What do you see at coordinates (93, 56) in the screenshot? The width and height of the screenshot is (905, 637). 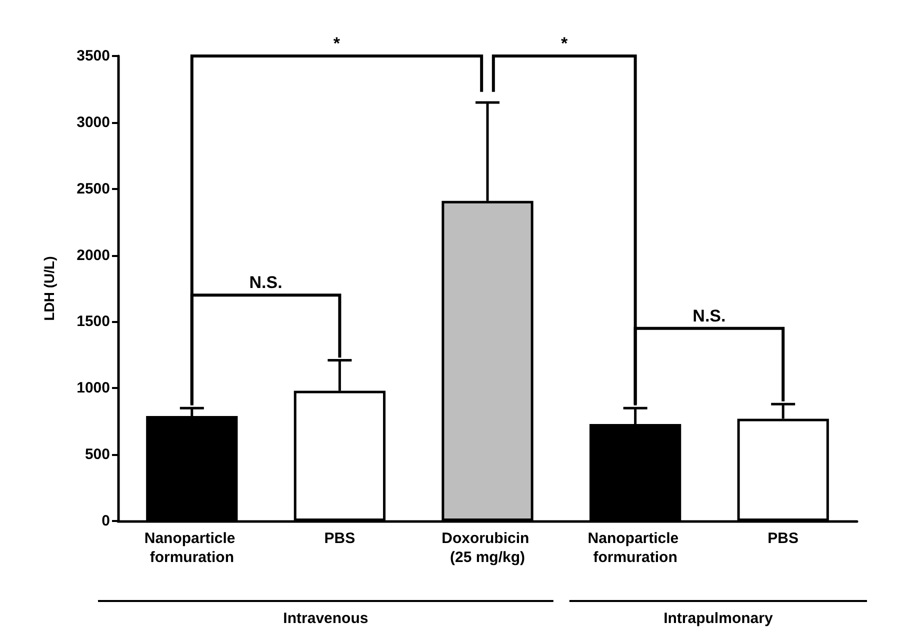 I see `y-tick-label: 3500` at bounding box center [93, 56].